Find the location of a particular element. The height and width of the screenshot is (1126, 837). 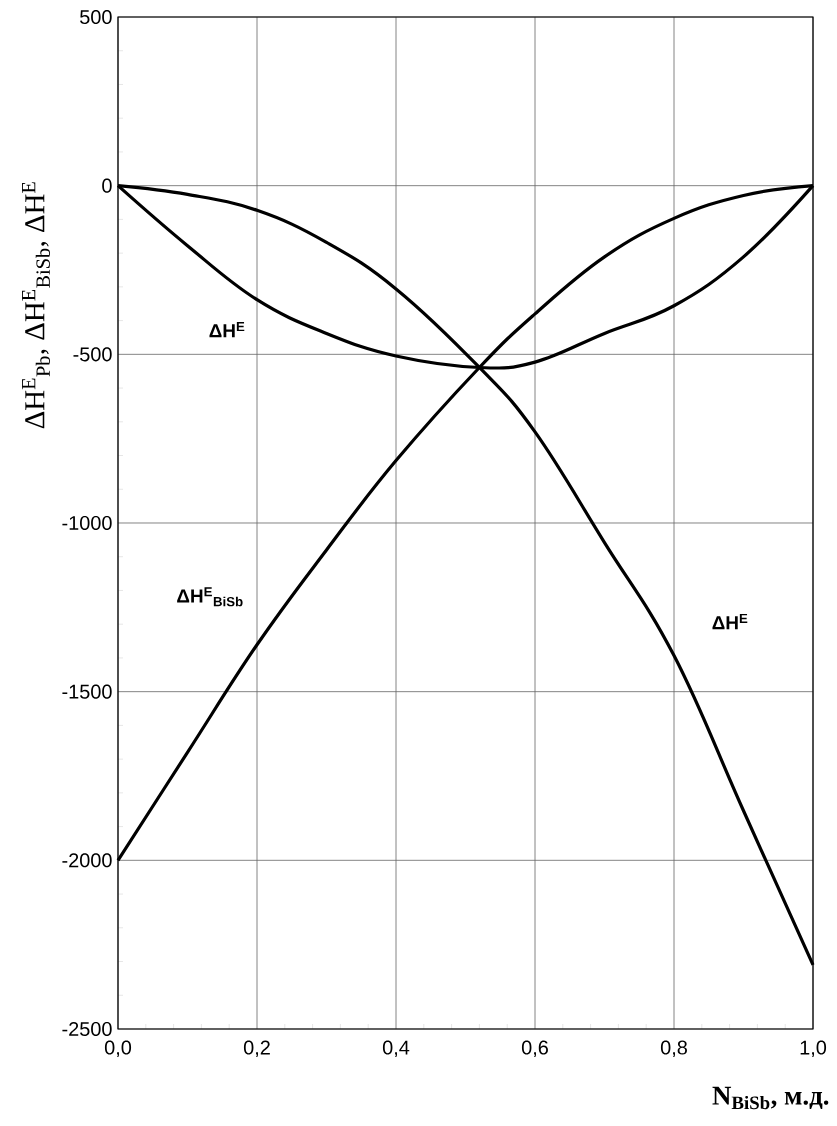

x-tick-label: 0,8 is located at coordinates (673, 1048).